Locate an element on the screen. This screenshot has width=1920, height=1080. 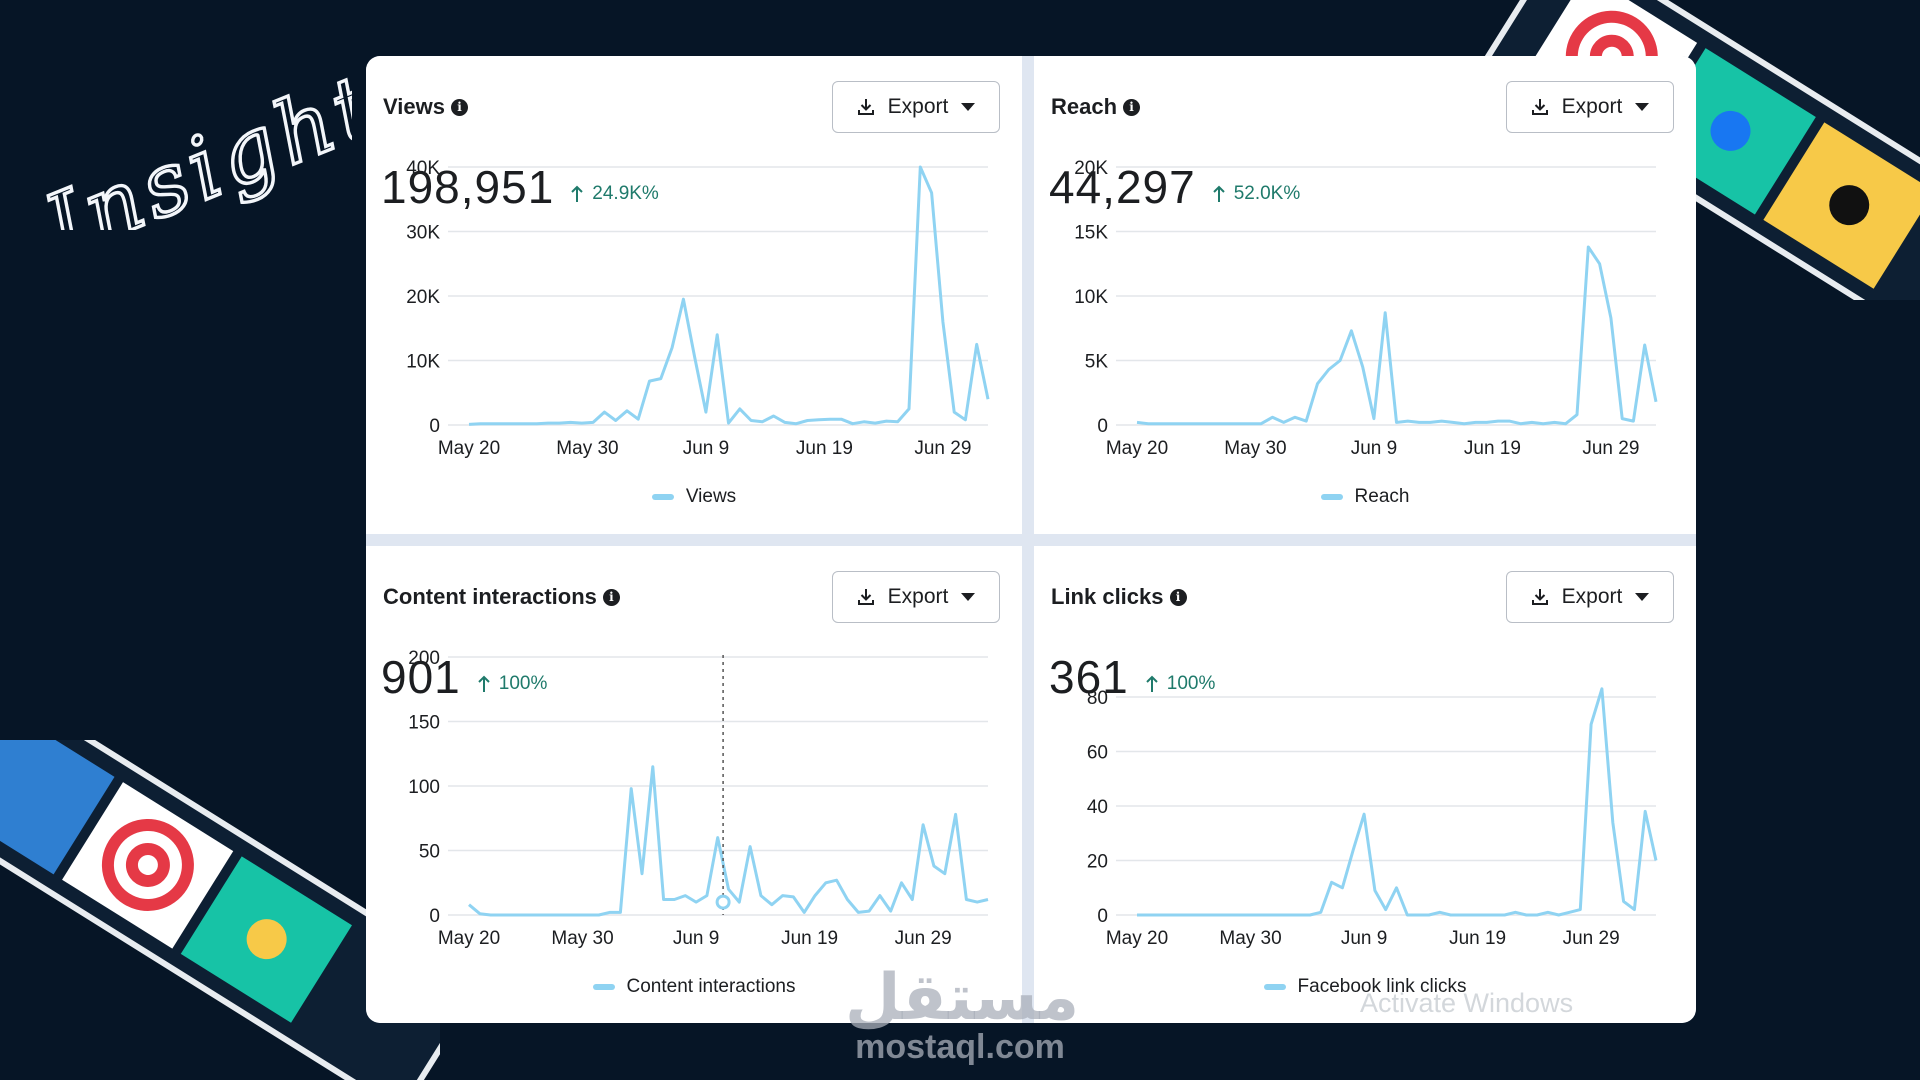
watermark-arabic: مستقل is located at coordinates (962, 998).